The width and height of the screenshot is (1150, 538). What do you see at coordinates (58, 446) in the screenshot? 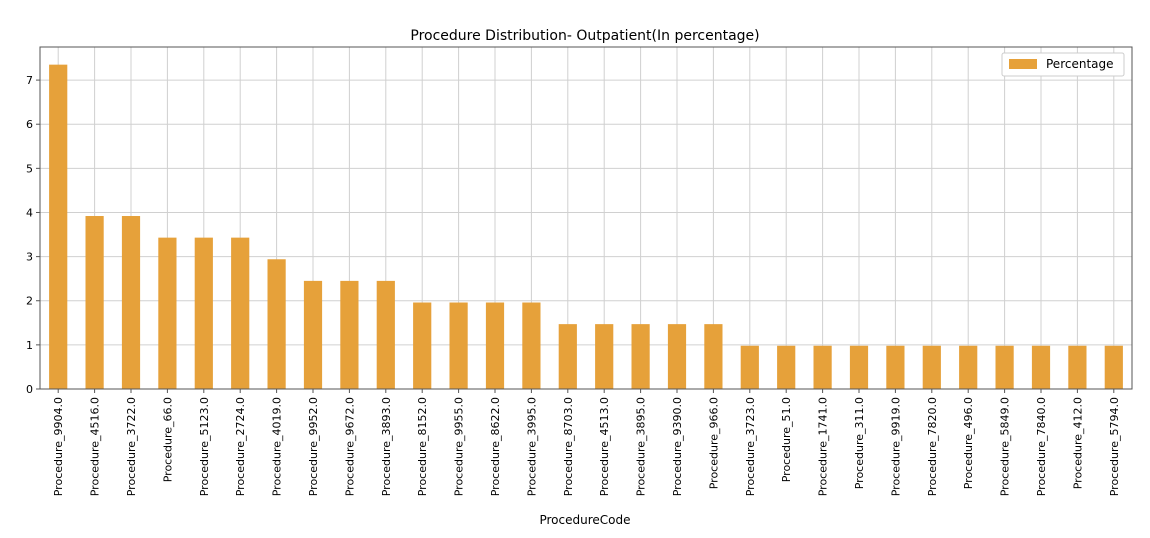
I see `x-tick-label: Procedure_9904.0` at bounding box center [58, 446].